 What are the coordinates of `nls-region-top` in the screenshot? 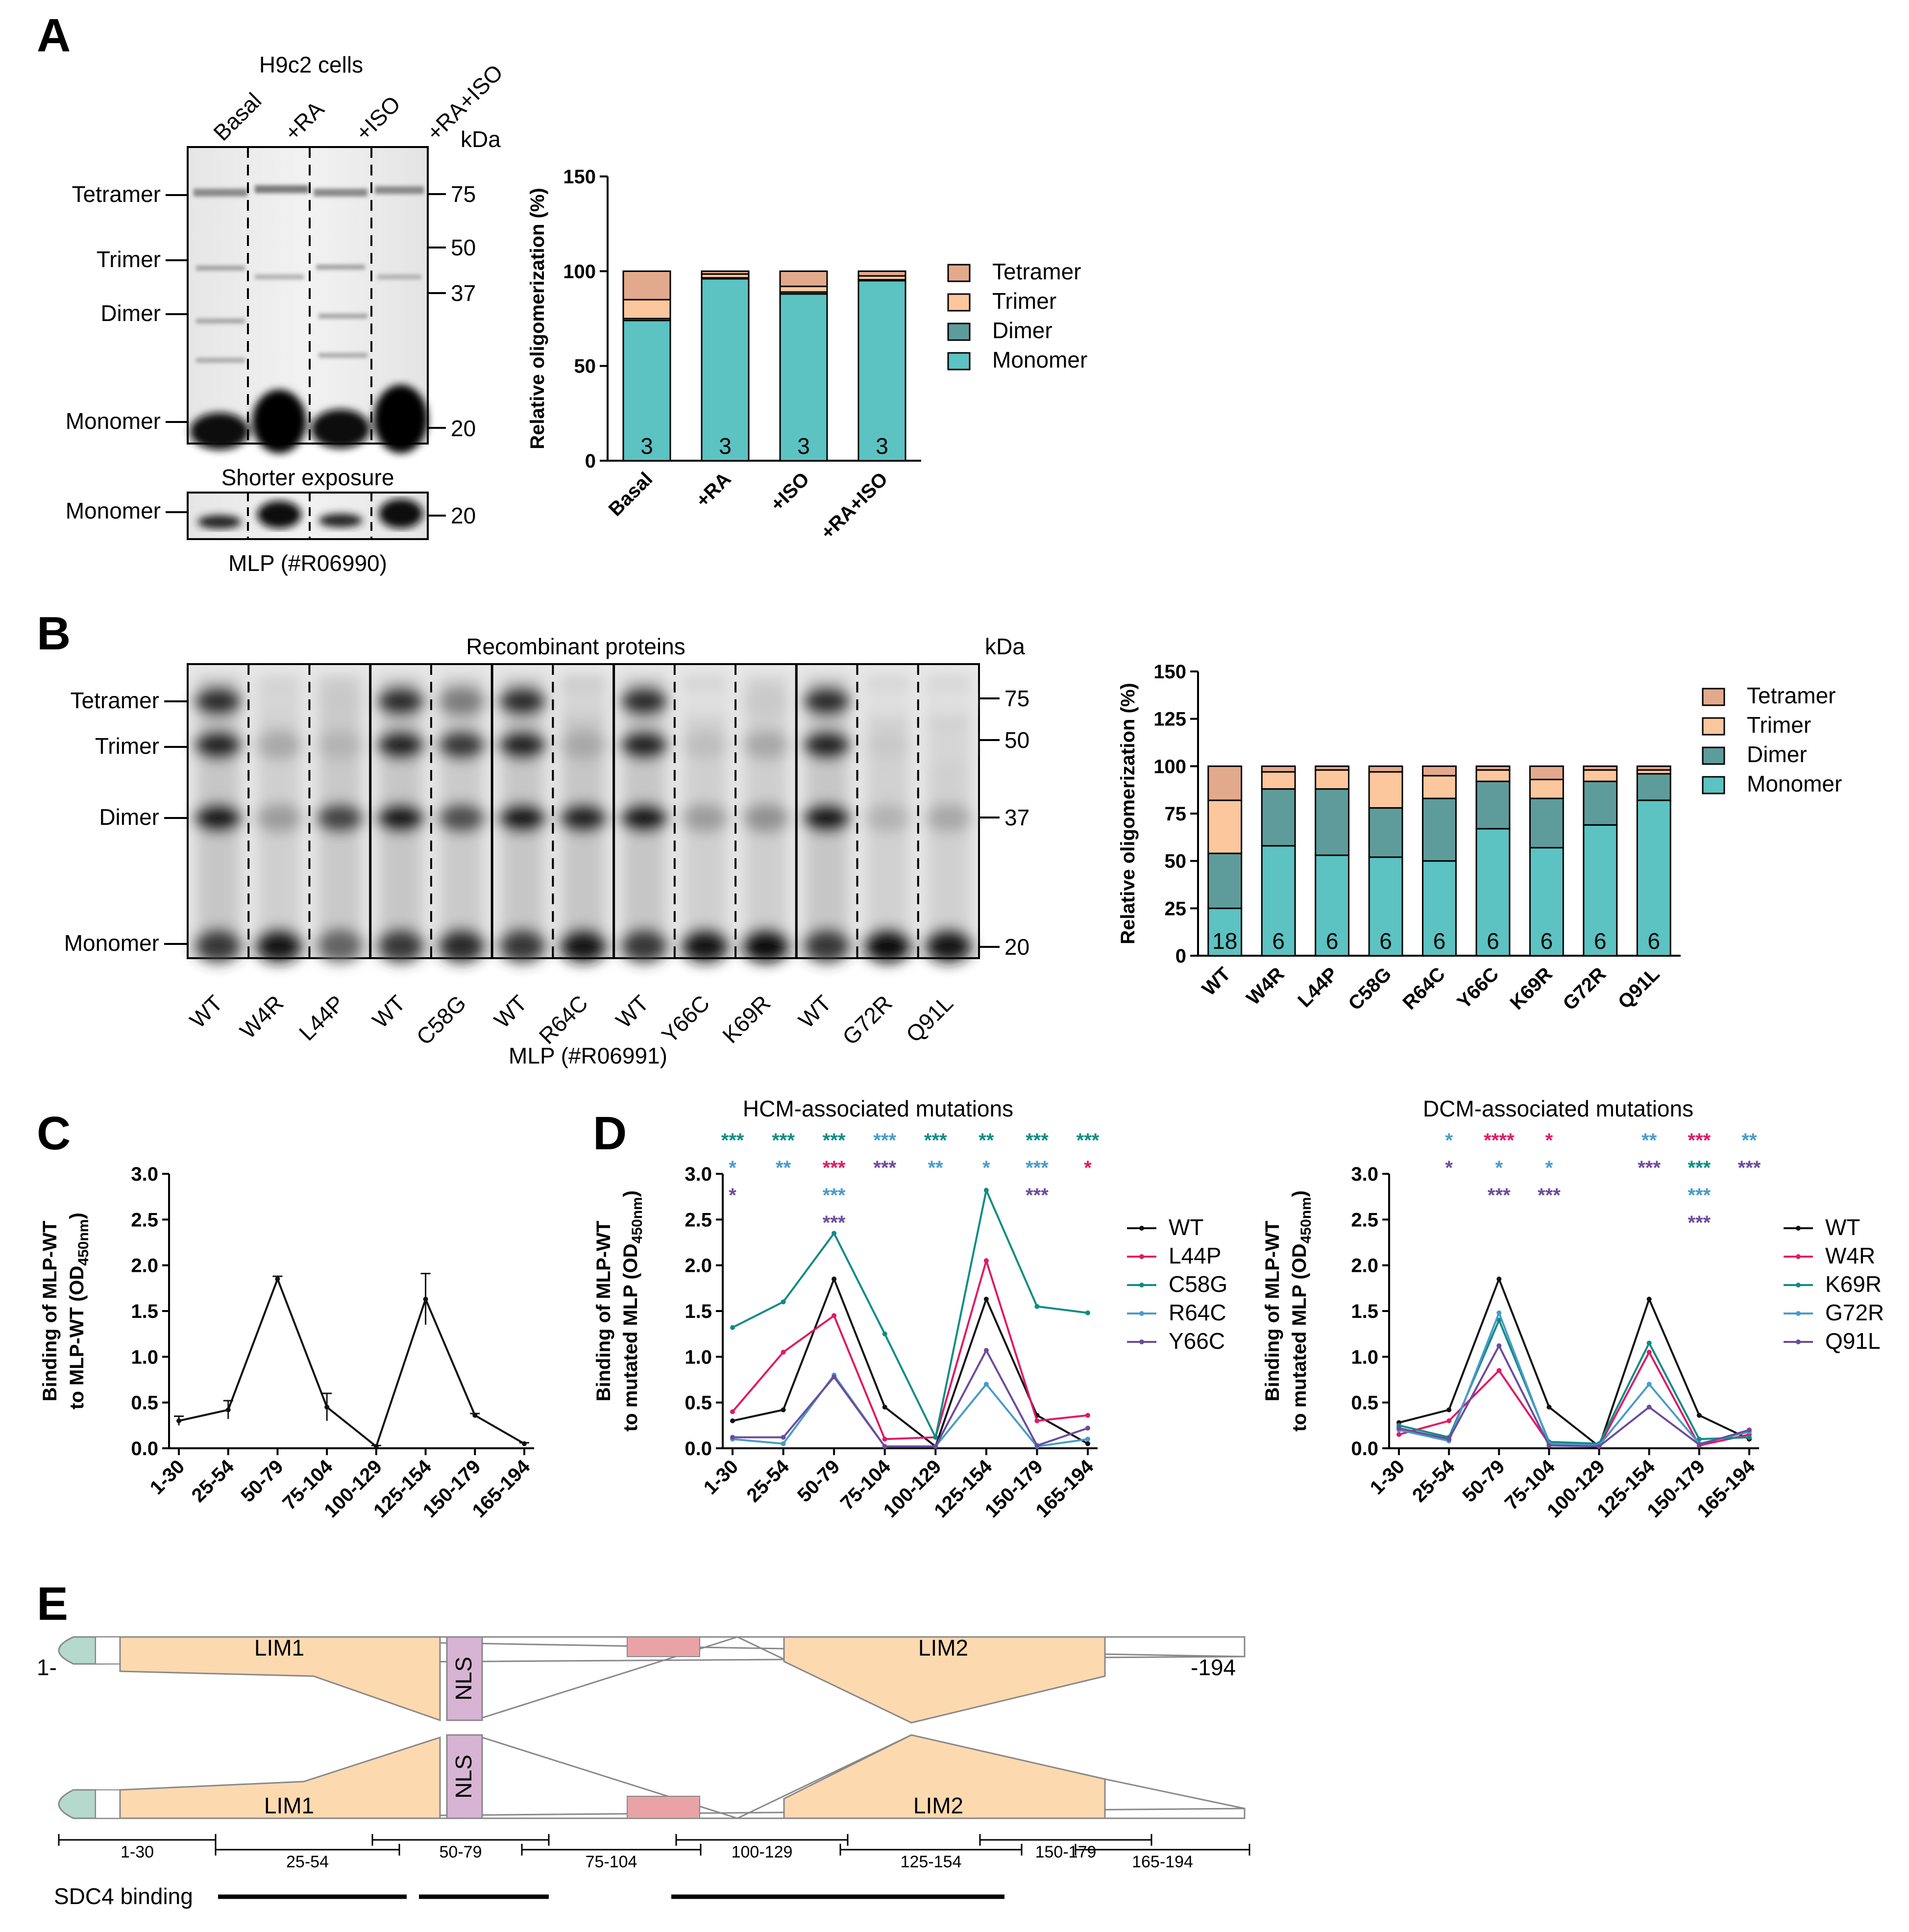 It's located at (464, 1678).